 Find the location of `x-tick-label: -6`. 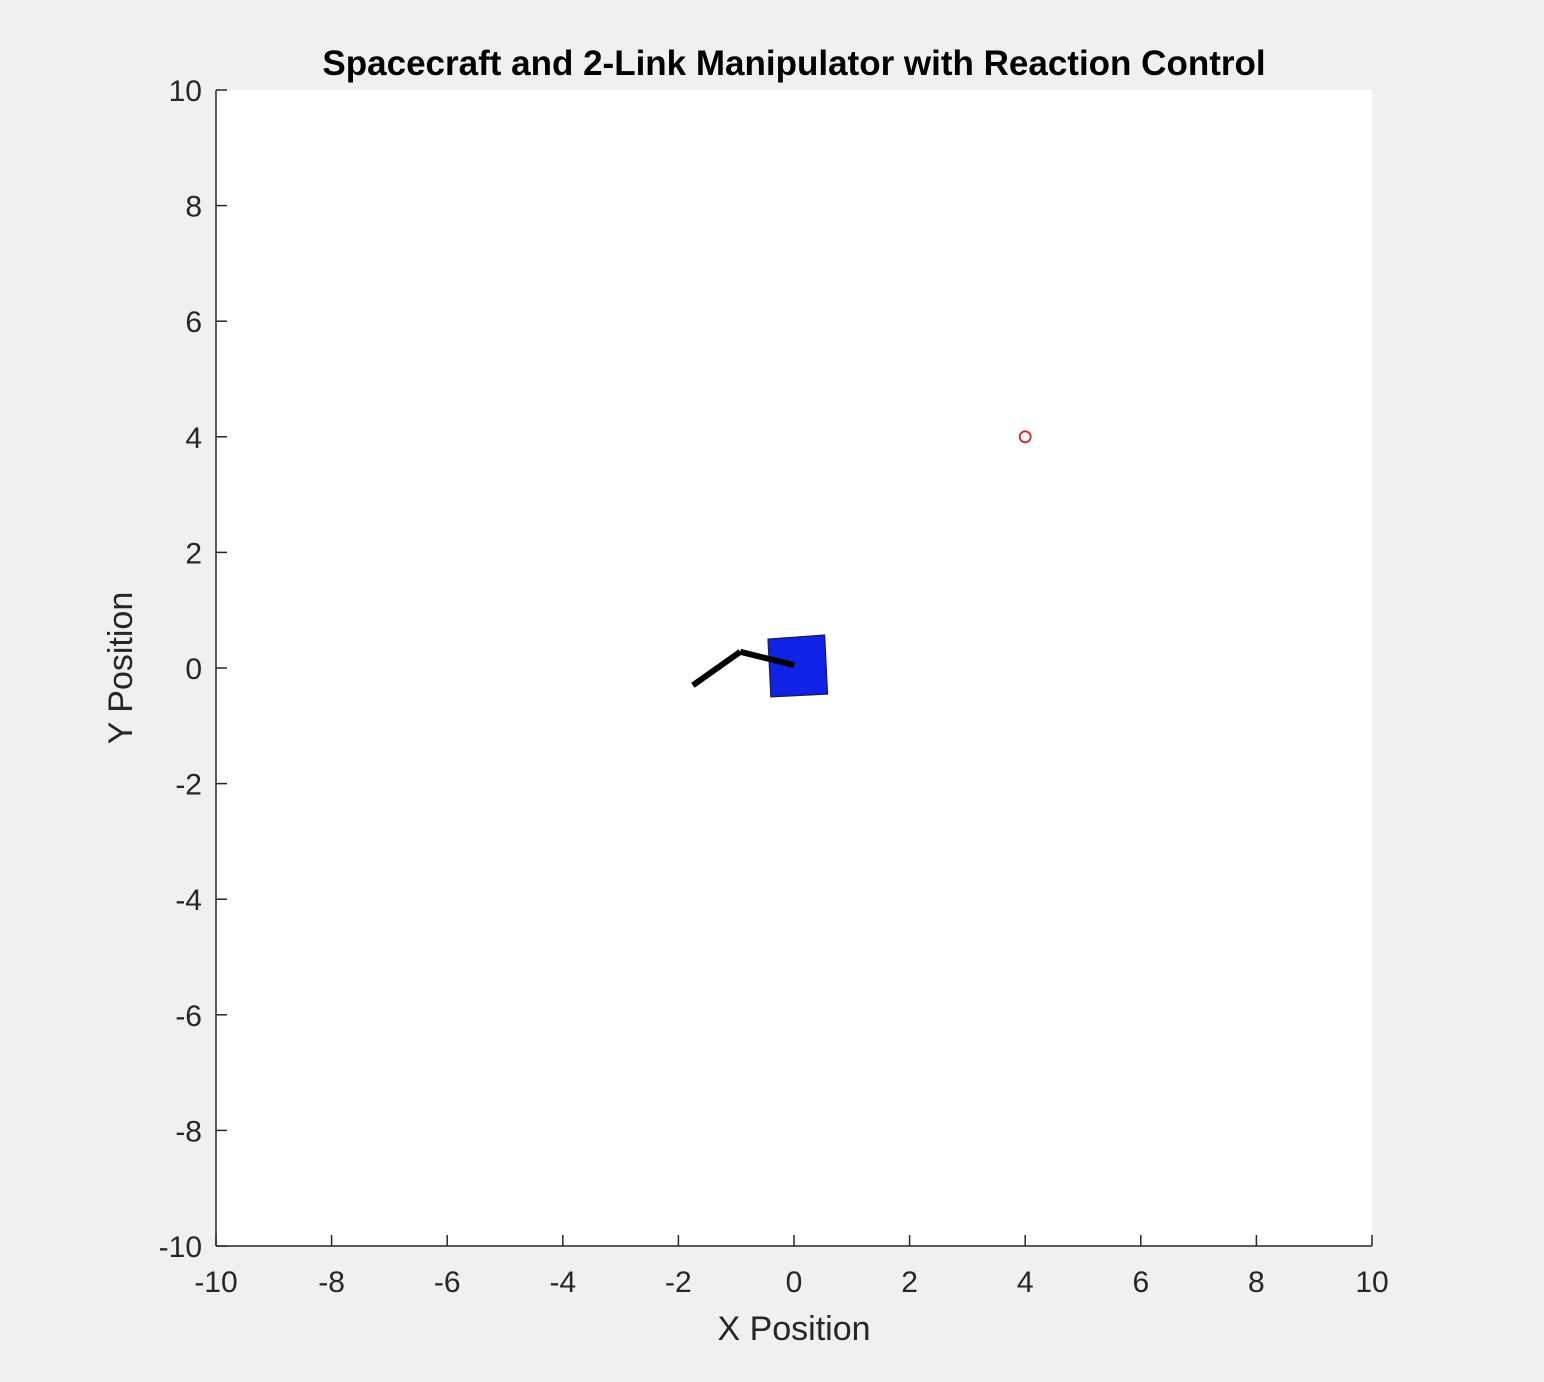

x-tick-label: -6 is located at coordinates (447, 1282).